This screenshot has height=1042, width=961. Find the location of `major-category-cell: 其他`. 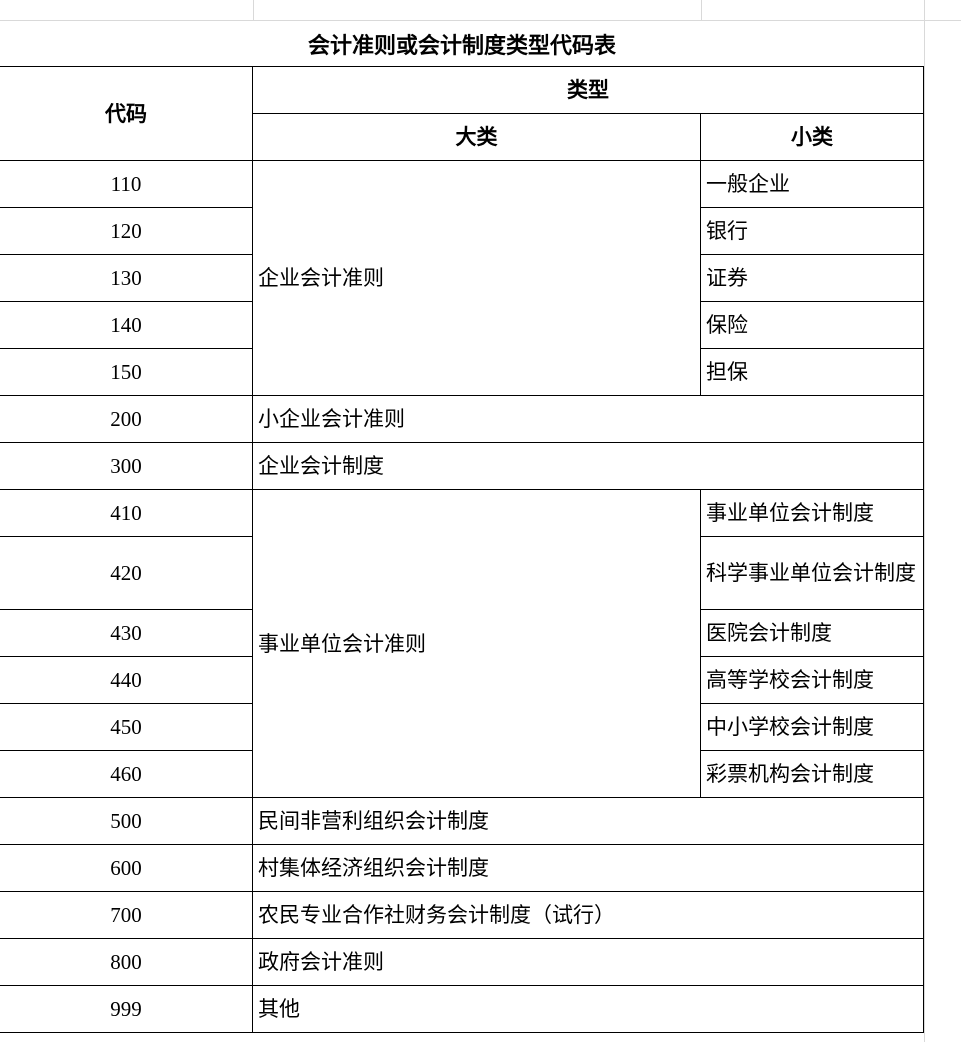

major-category-cell: 其他 is located at coordinates (588, 1009).